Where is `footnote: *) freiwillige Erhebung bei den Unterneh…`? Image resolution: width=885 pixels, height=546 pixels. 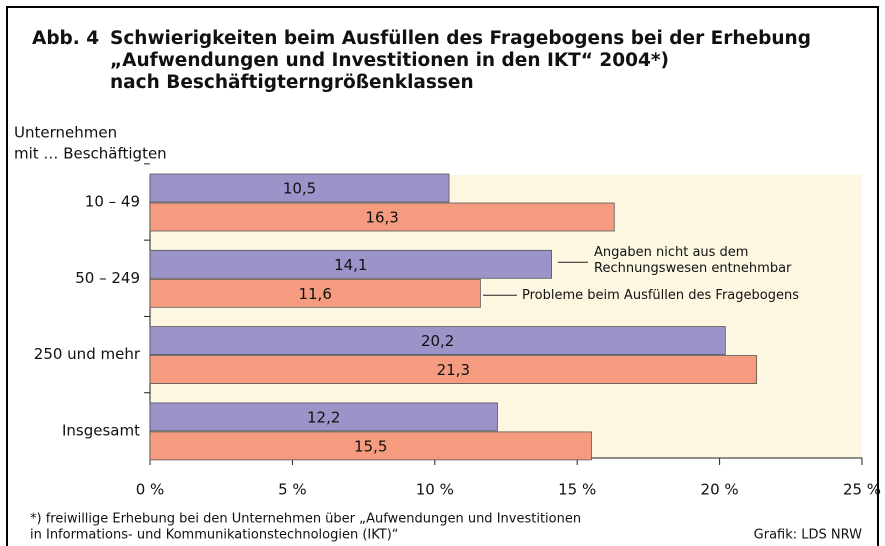
footnote: *) freiwillige Erhebung bei den Unterneh… is located at coordinates (305, 519).